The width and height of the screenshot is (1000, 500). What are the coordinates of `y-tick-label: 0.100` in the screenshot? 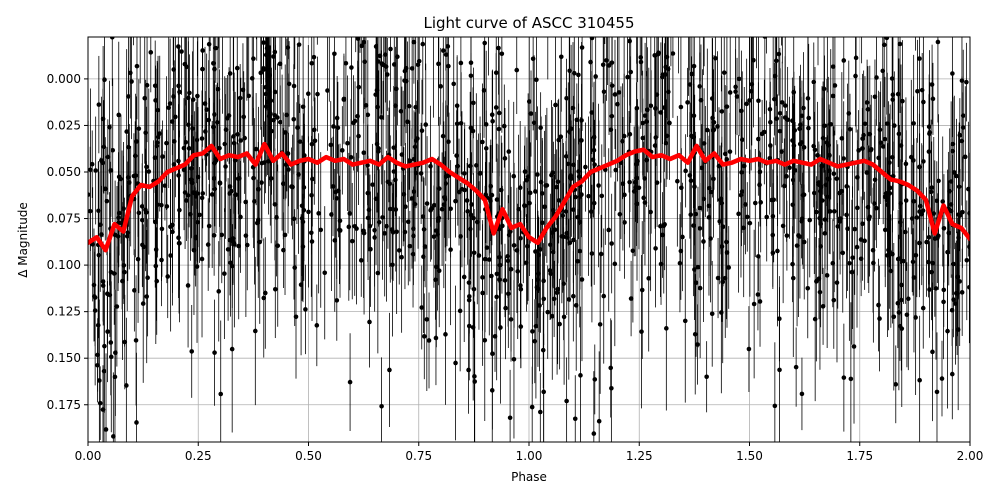 It's located at (64, 265).